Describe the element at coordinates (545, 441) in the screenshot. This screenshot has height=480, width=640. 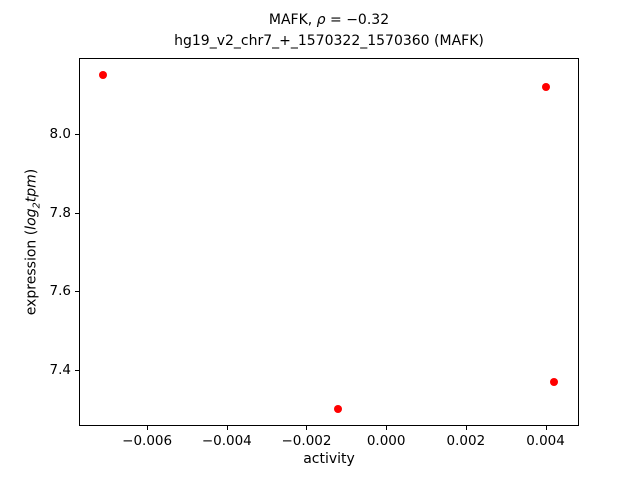
I see `x-tick-label: 0.004` at that location.